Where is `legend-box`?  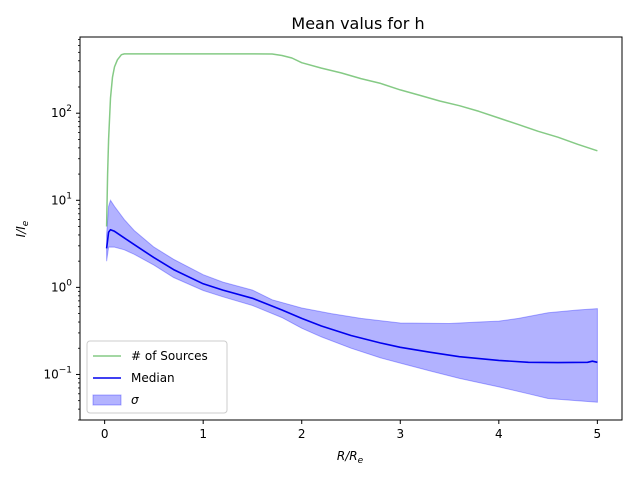 legend-box is located at coordinates (157, 377).